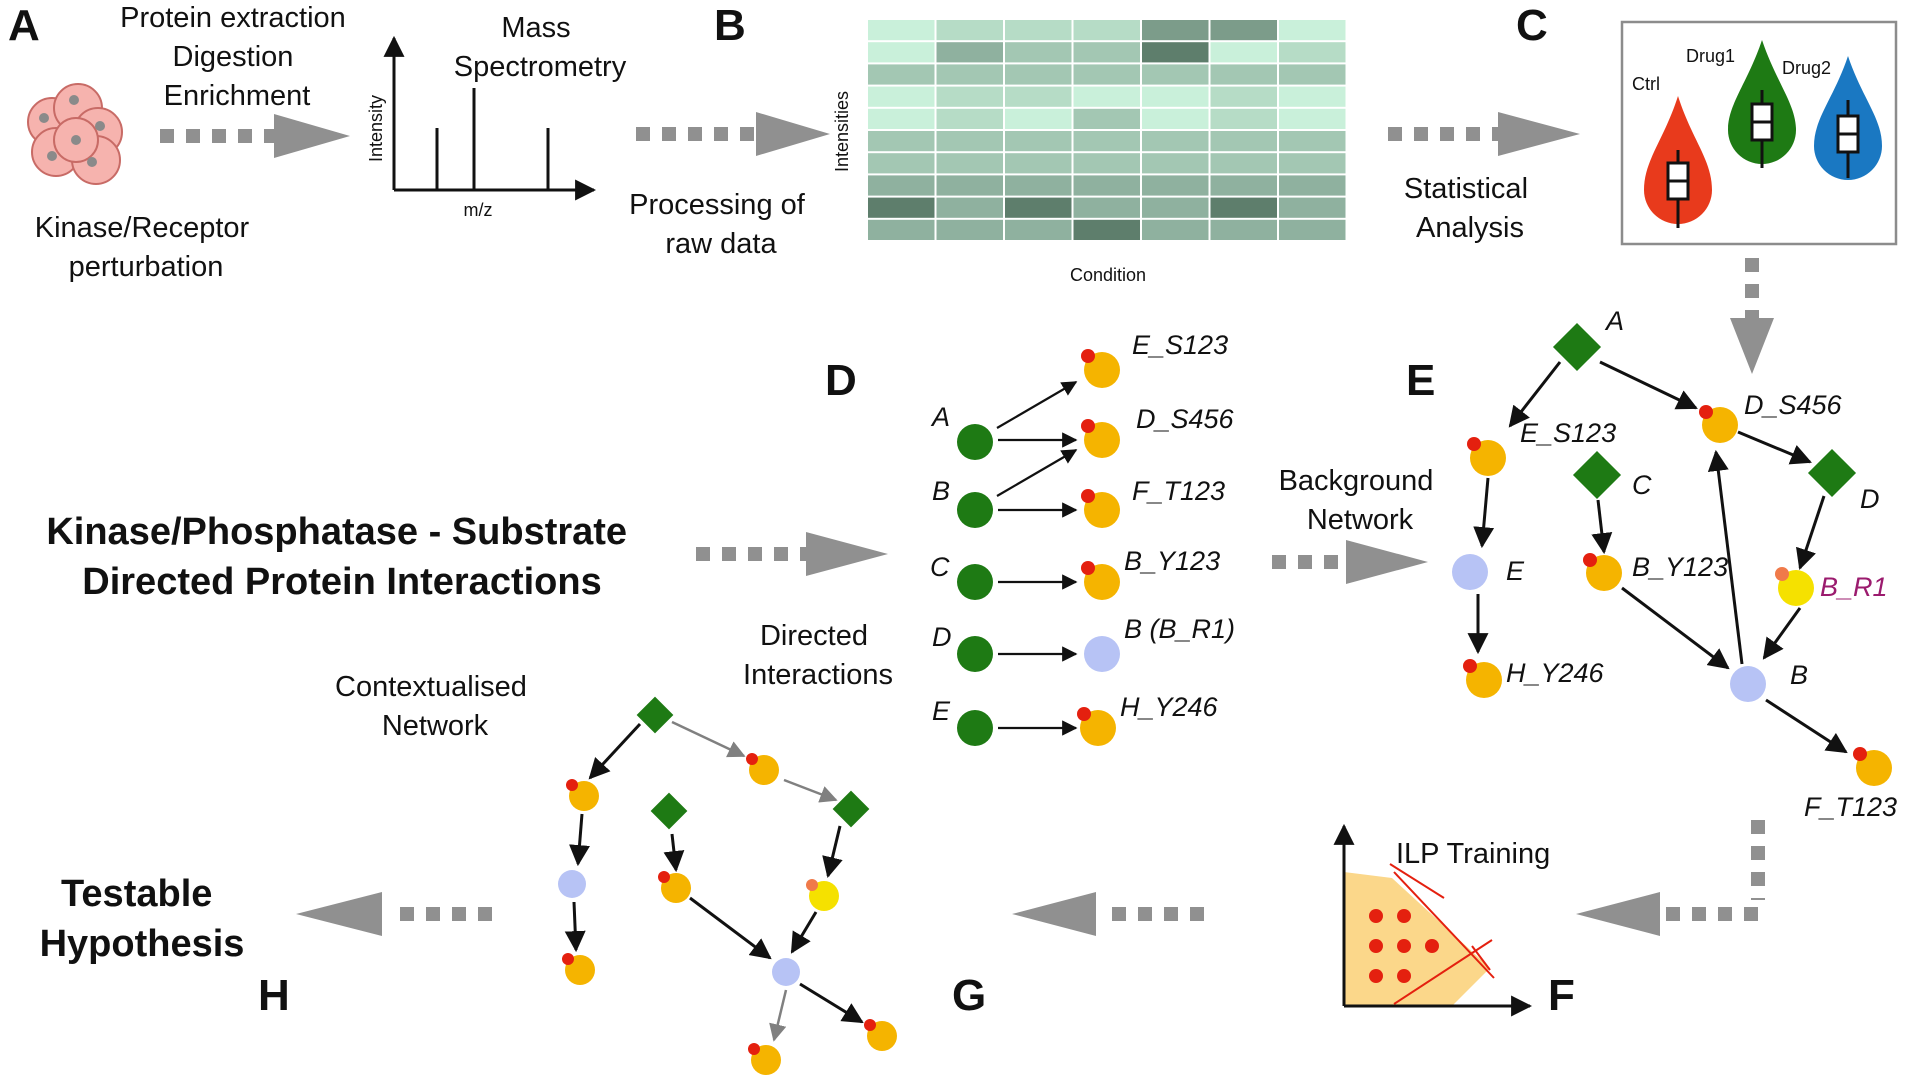  Describe the element at coordinates (394, 914) in the screenshot. I see `flow-arrow-g-h` at that location.